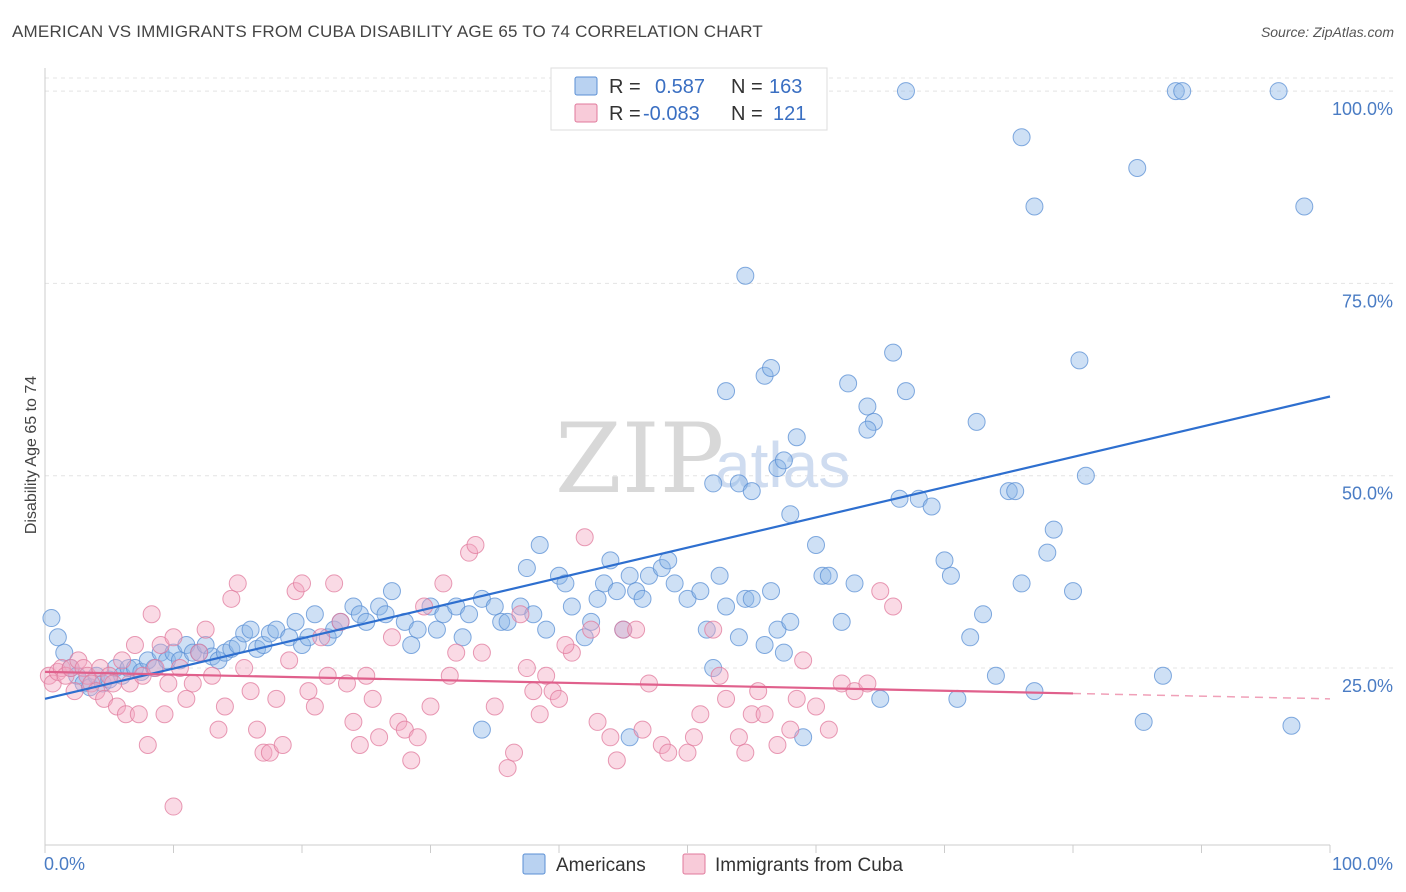 This screenshot has width=1406, height=892. What do you see at coordinates (789, 114) in the screenshot?
I see `legend-n-value-cuba: 121` at bounding box center [789, 114].